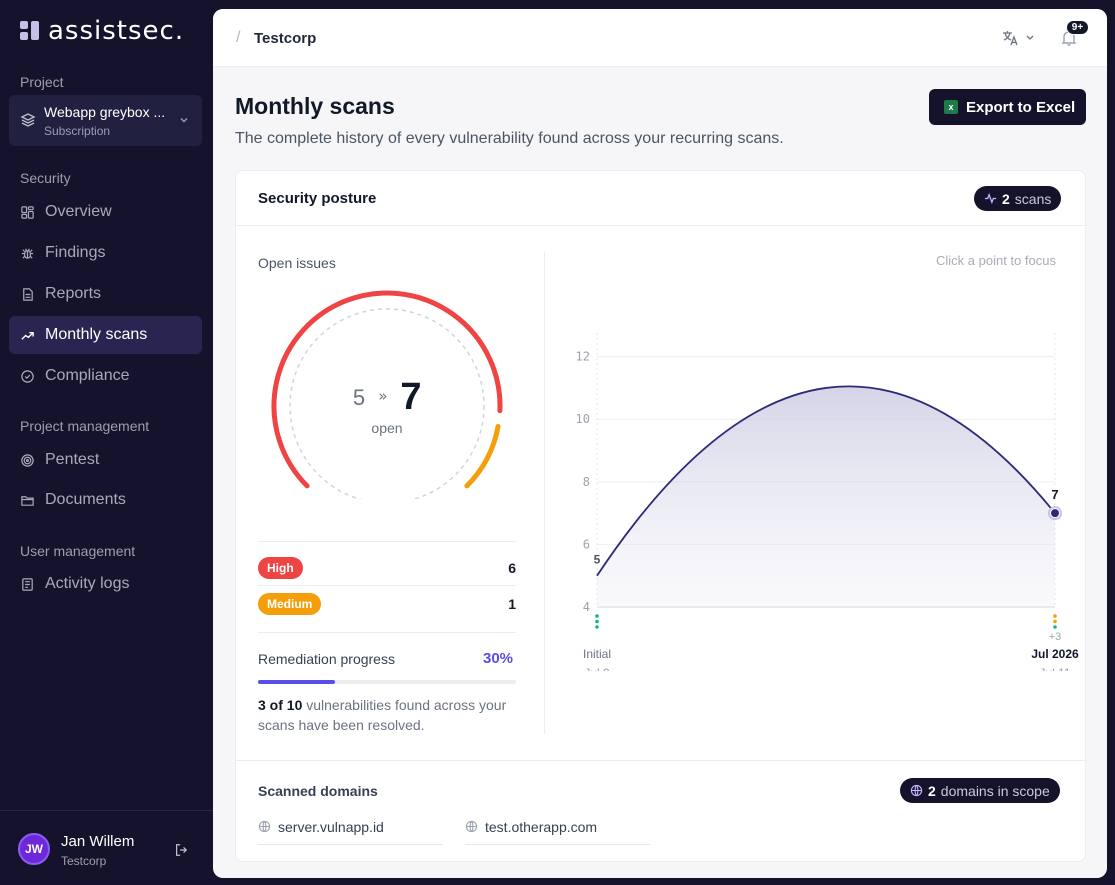 This screenshot has width=1115, height=885. Describe the element at coordinates (34, 849) in the screenshot. I see `avatar: JW` at that location.